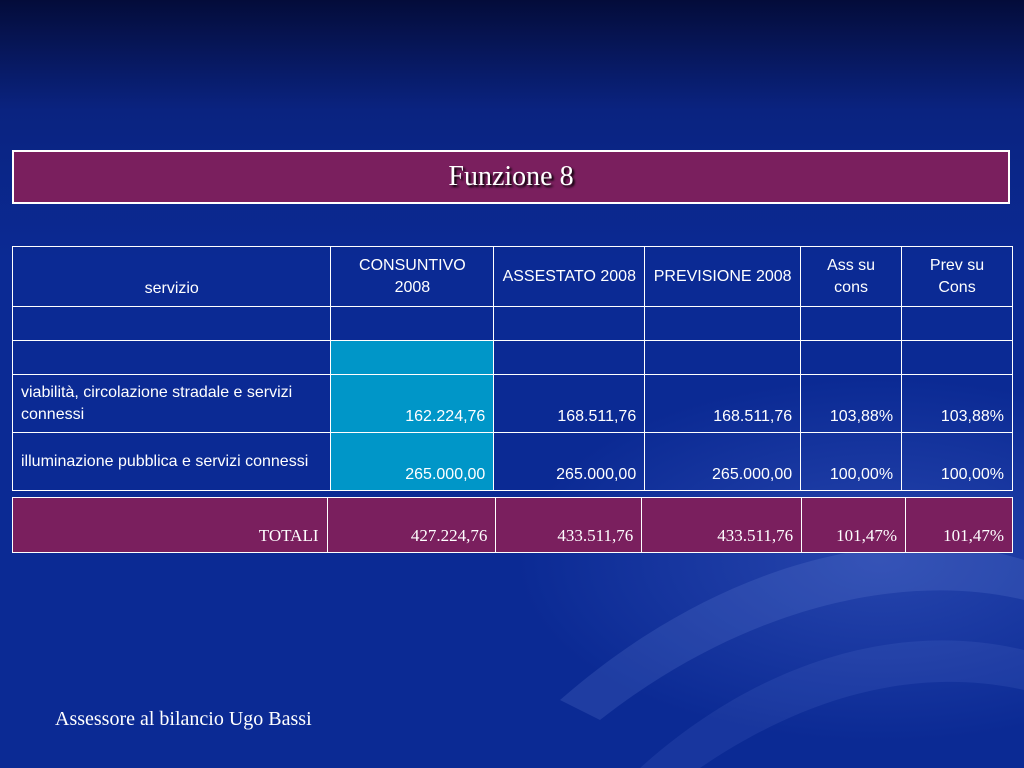 The image size is (1024, 768). What do you see at coordinates (569, 403) in the screenshot?
I see `assestato-value: 168.511,76` at bounding box center [569, 403].